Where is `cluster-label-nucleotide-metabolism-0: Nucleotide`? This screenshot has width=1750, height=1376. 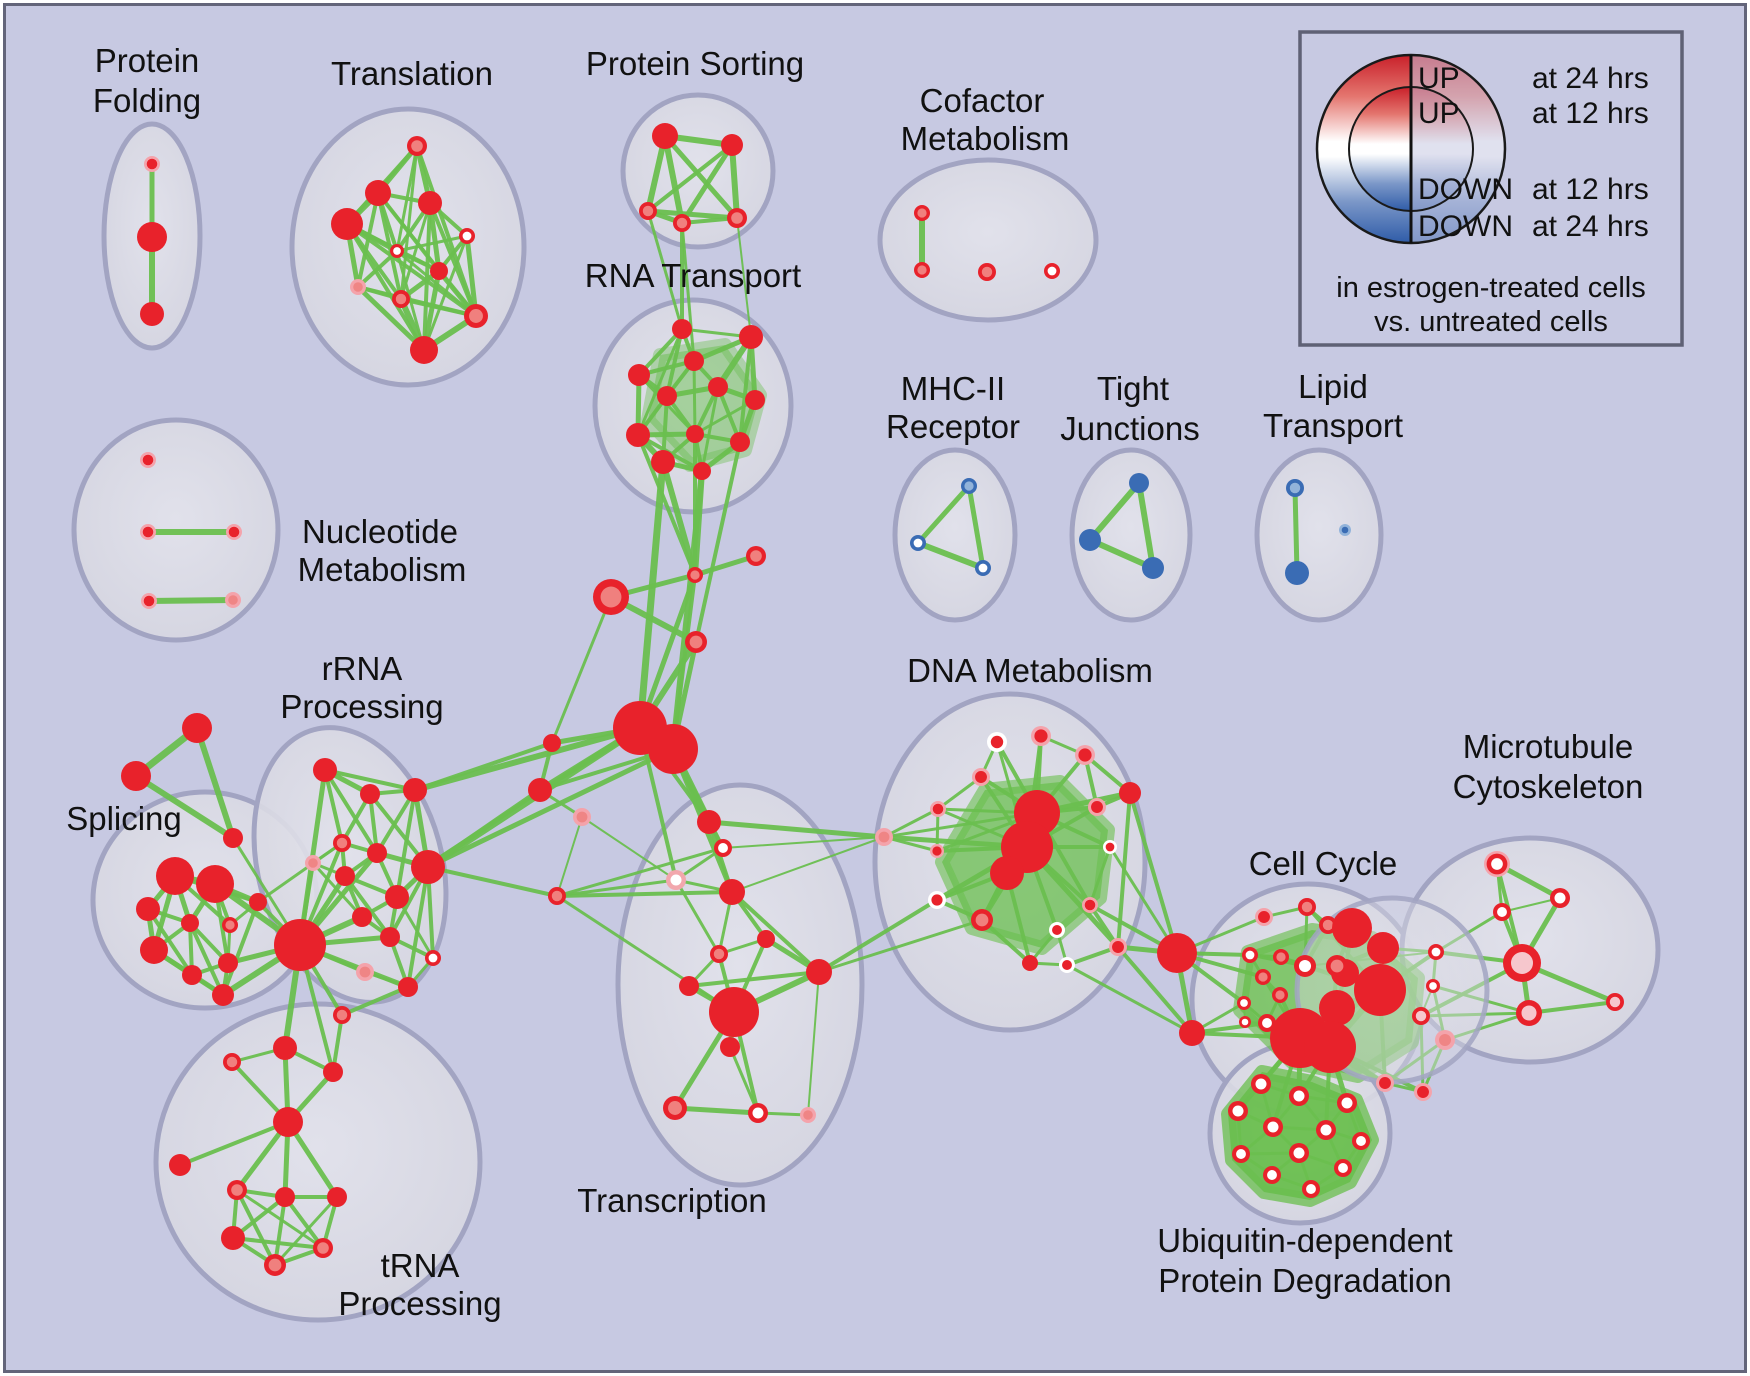 cluster-label-nucleotide-metabolism-0: Nucleotide is located at coordinates (380, 531).